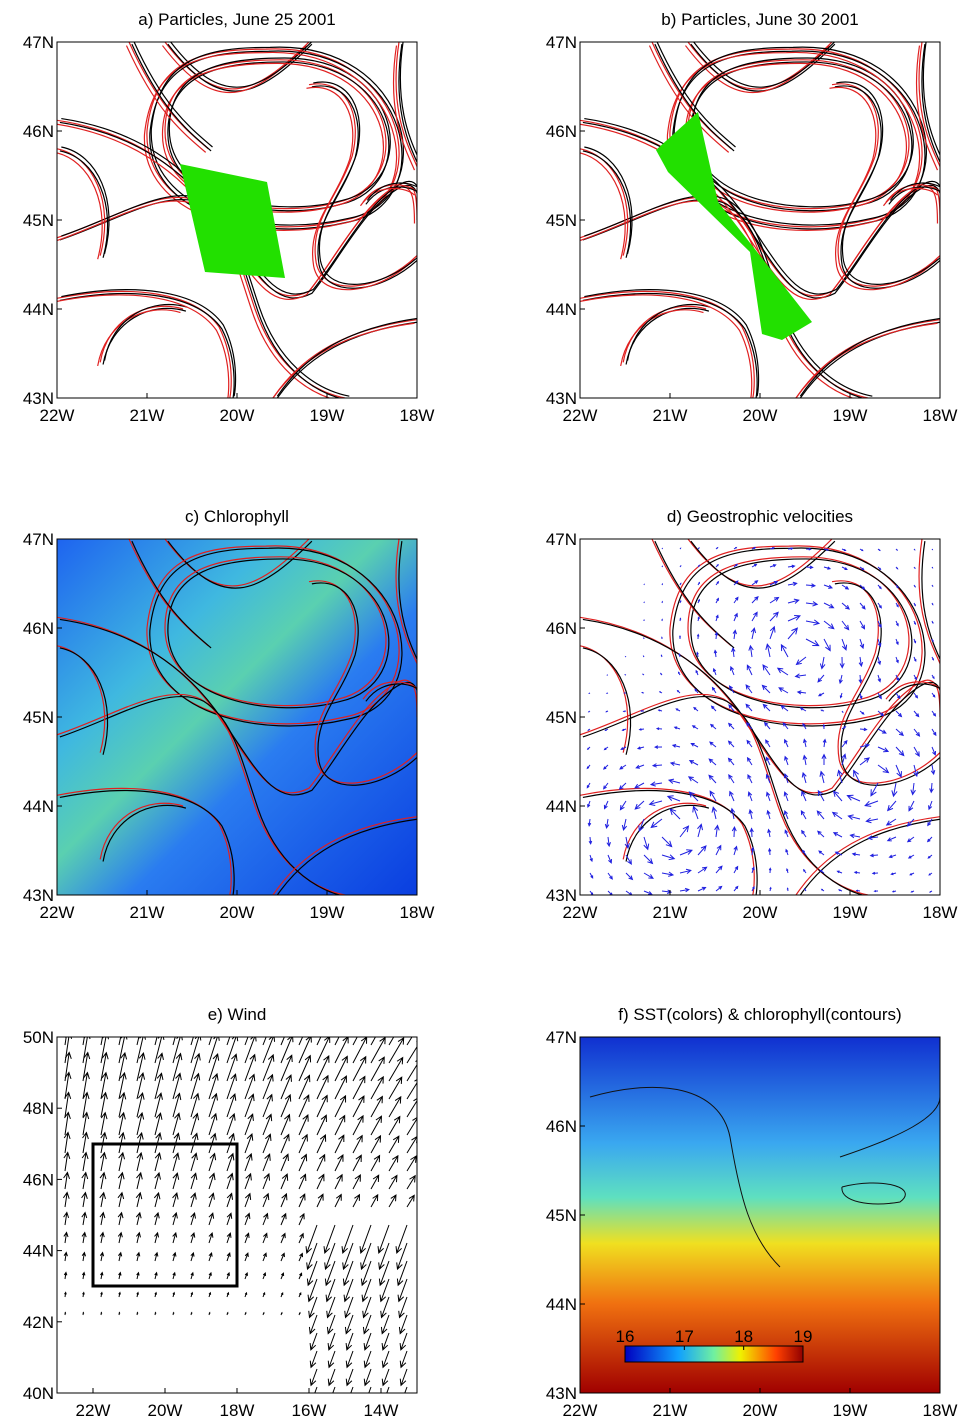 The image size is (964, 1424). Describe the element at coordinates (670, 912) in the screenshot. I see `x-tick-label: 21W` at that location.